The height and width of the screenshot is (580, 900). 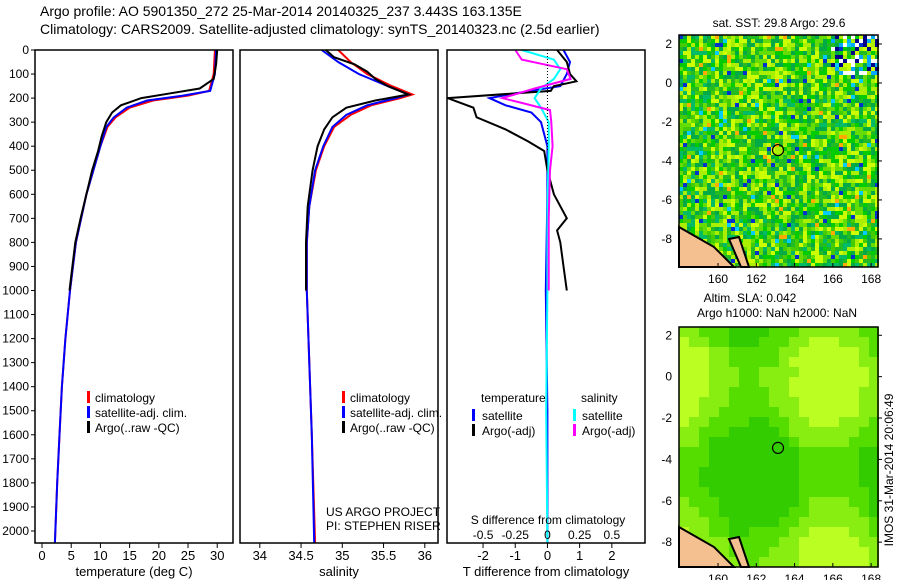 I want to click on y-tick-label: 1500, so click(x=15, y=411).